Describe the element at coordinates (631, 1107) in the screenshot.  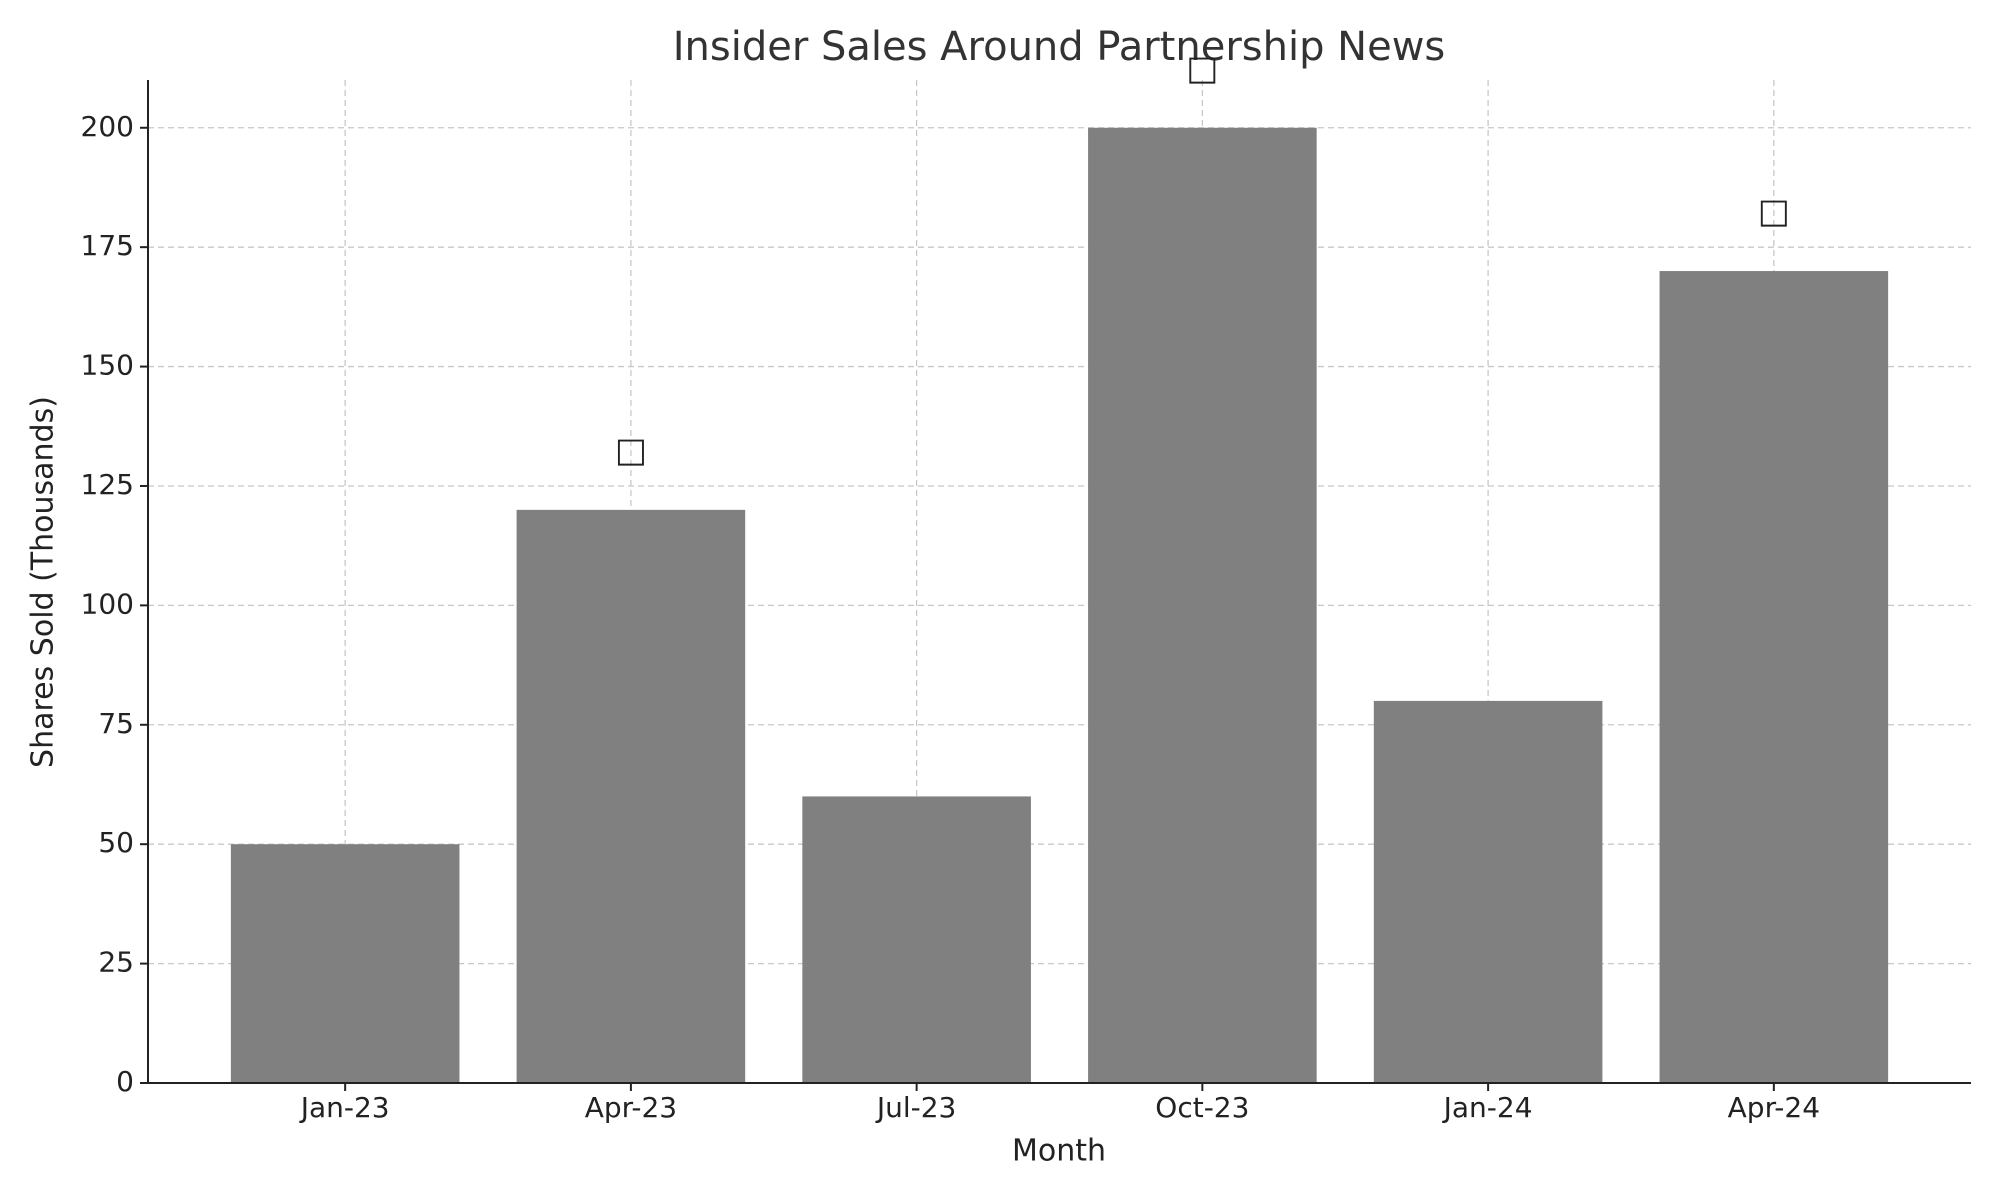
I see `x-tick-label: Apr-23` at that location.